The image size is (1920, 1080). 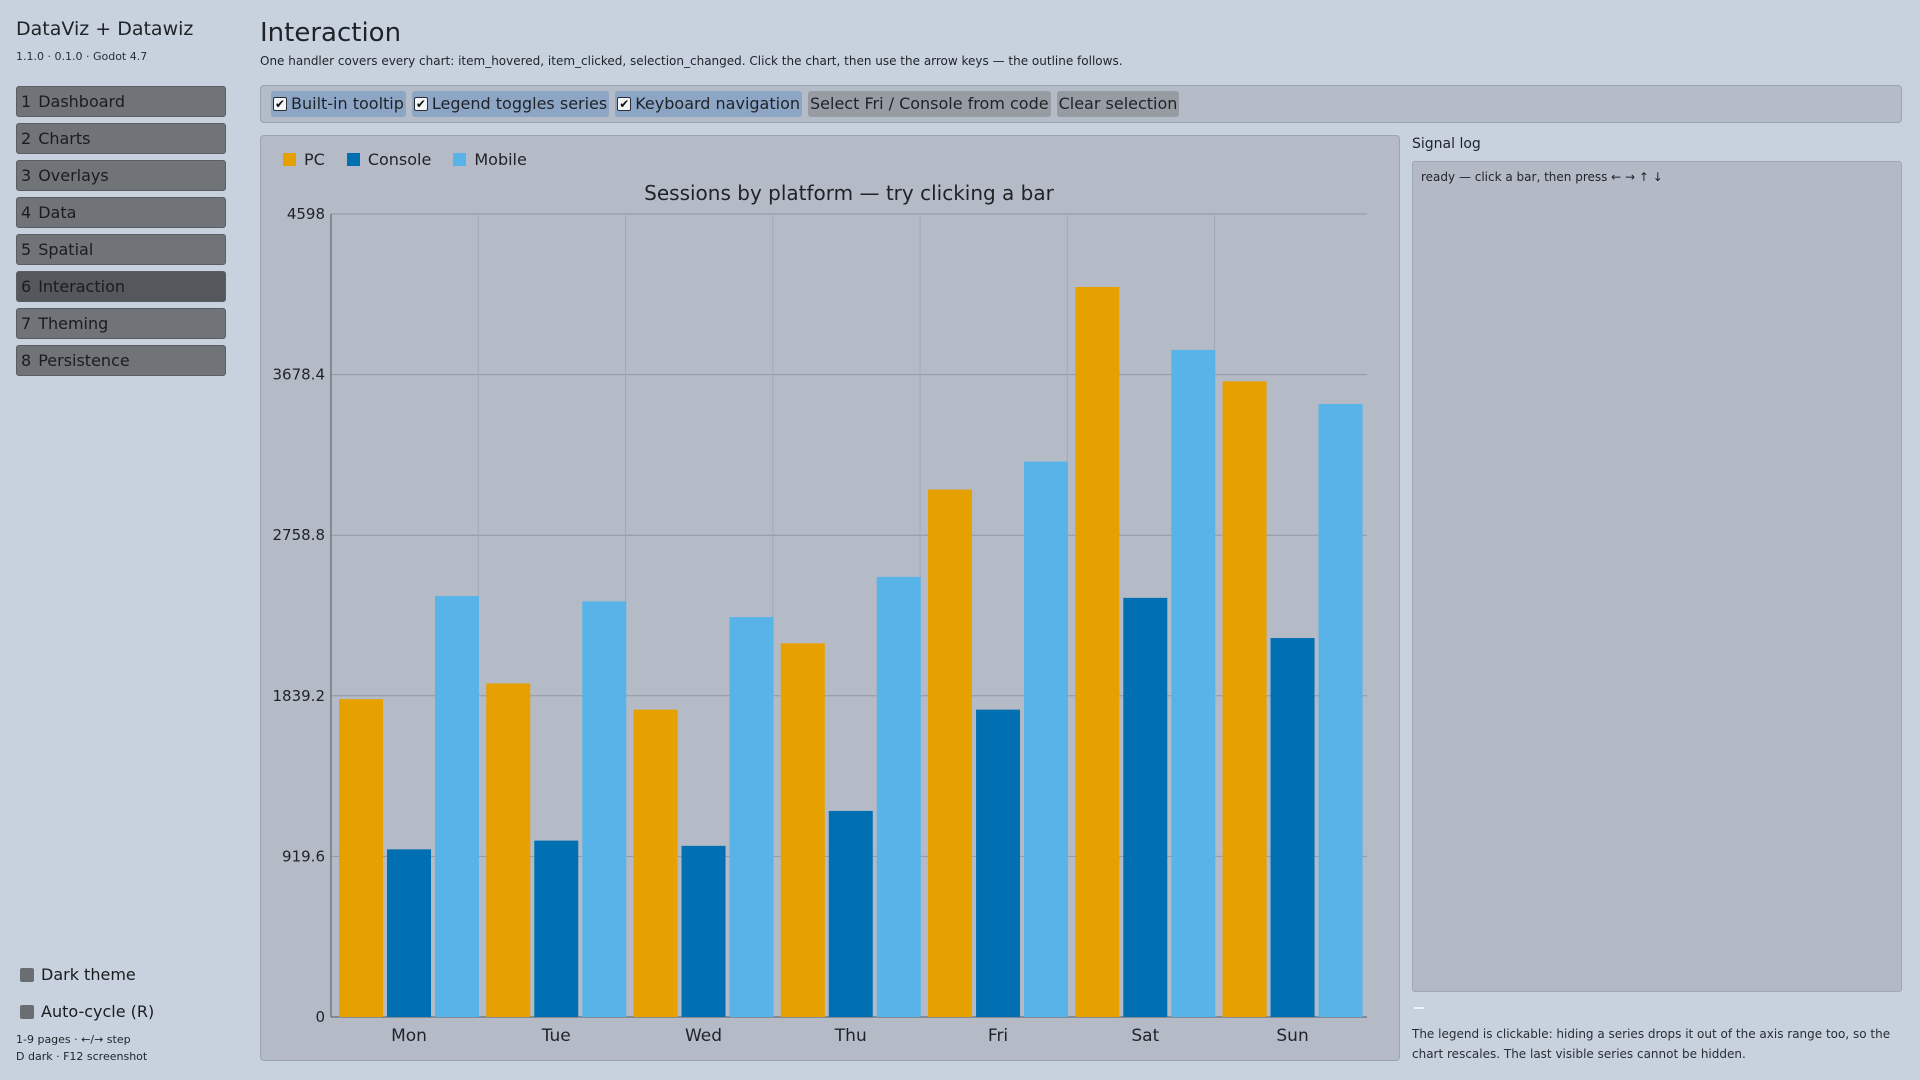 What do you see at coordinates (105, 29) in the screenshot?
I see `app-title: DataViz + Datawiz` at bounding box center [105, 29].